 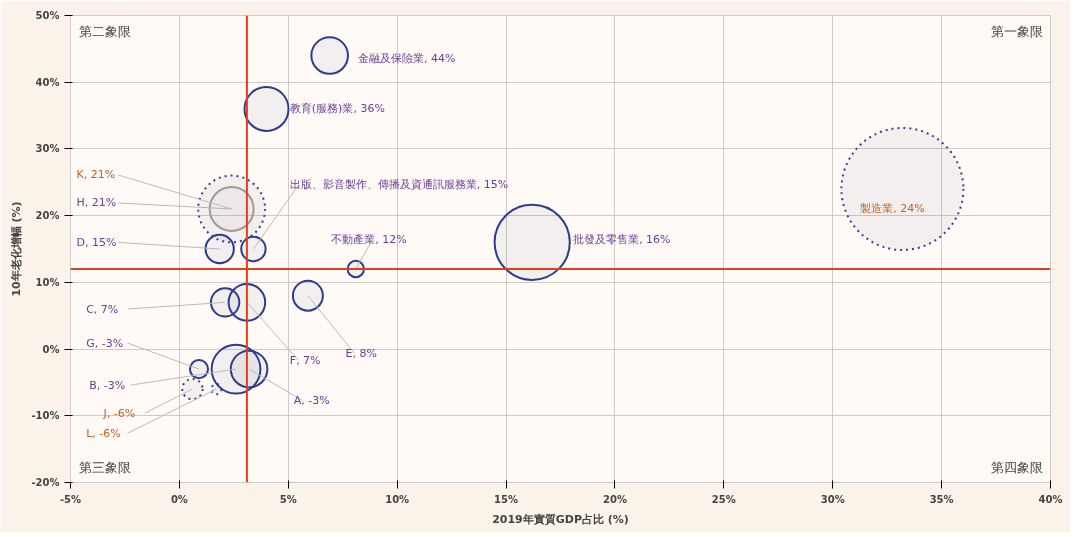 I want to click on x-tick-label: 25%, so click(x=723, y=499).